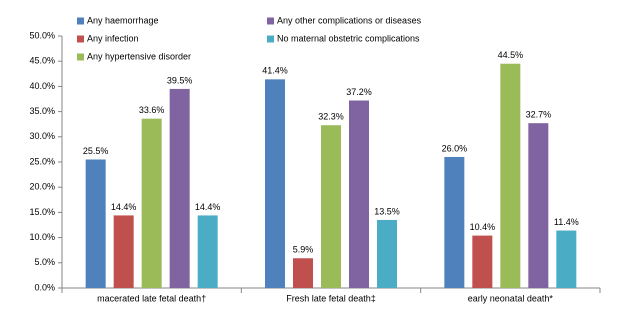 The width and height of the screenshot is (621, 313). I want to click on y-tick-label: 45.0%, so click(42, 61).